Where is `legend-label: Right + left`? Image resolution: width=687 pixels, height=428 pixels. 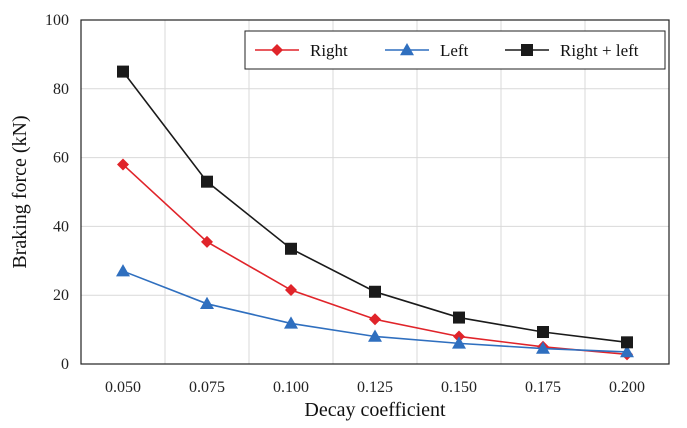
legend-label: Right + left is located at coordinates (599, 50).